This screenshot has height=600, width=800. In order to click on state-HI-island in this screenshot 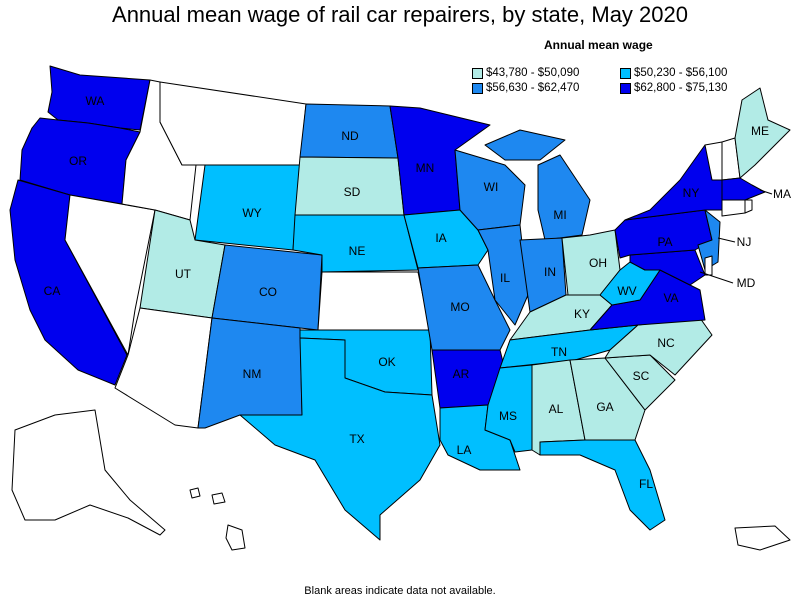, I will do `click(218, 498)`.